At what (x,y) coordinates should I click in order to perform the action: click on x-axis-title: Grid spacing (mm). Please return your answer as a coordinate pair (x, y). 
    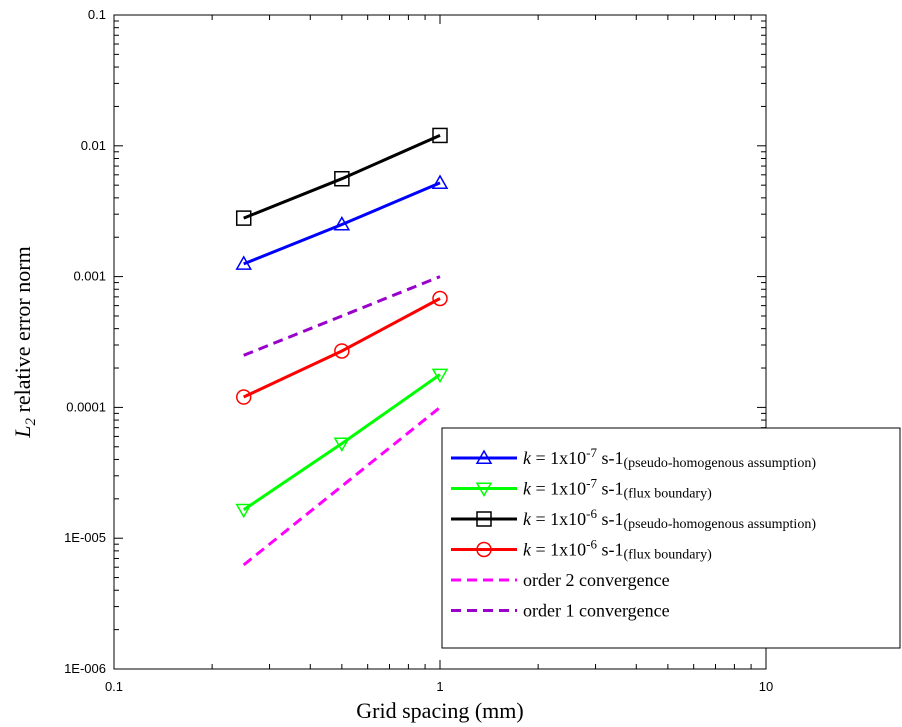
    Looking at the image, I should click on (439, 710).